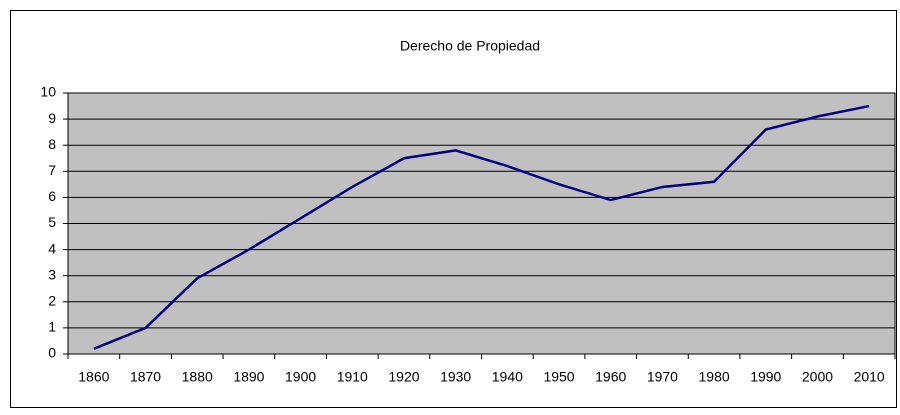  Describe the element at coordinates (714, 377) in the screenshot. I see `x-tick-label: 1980` at that location.